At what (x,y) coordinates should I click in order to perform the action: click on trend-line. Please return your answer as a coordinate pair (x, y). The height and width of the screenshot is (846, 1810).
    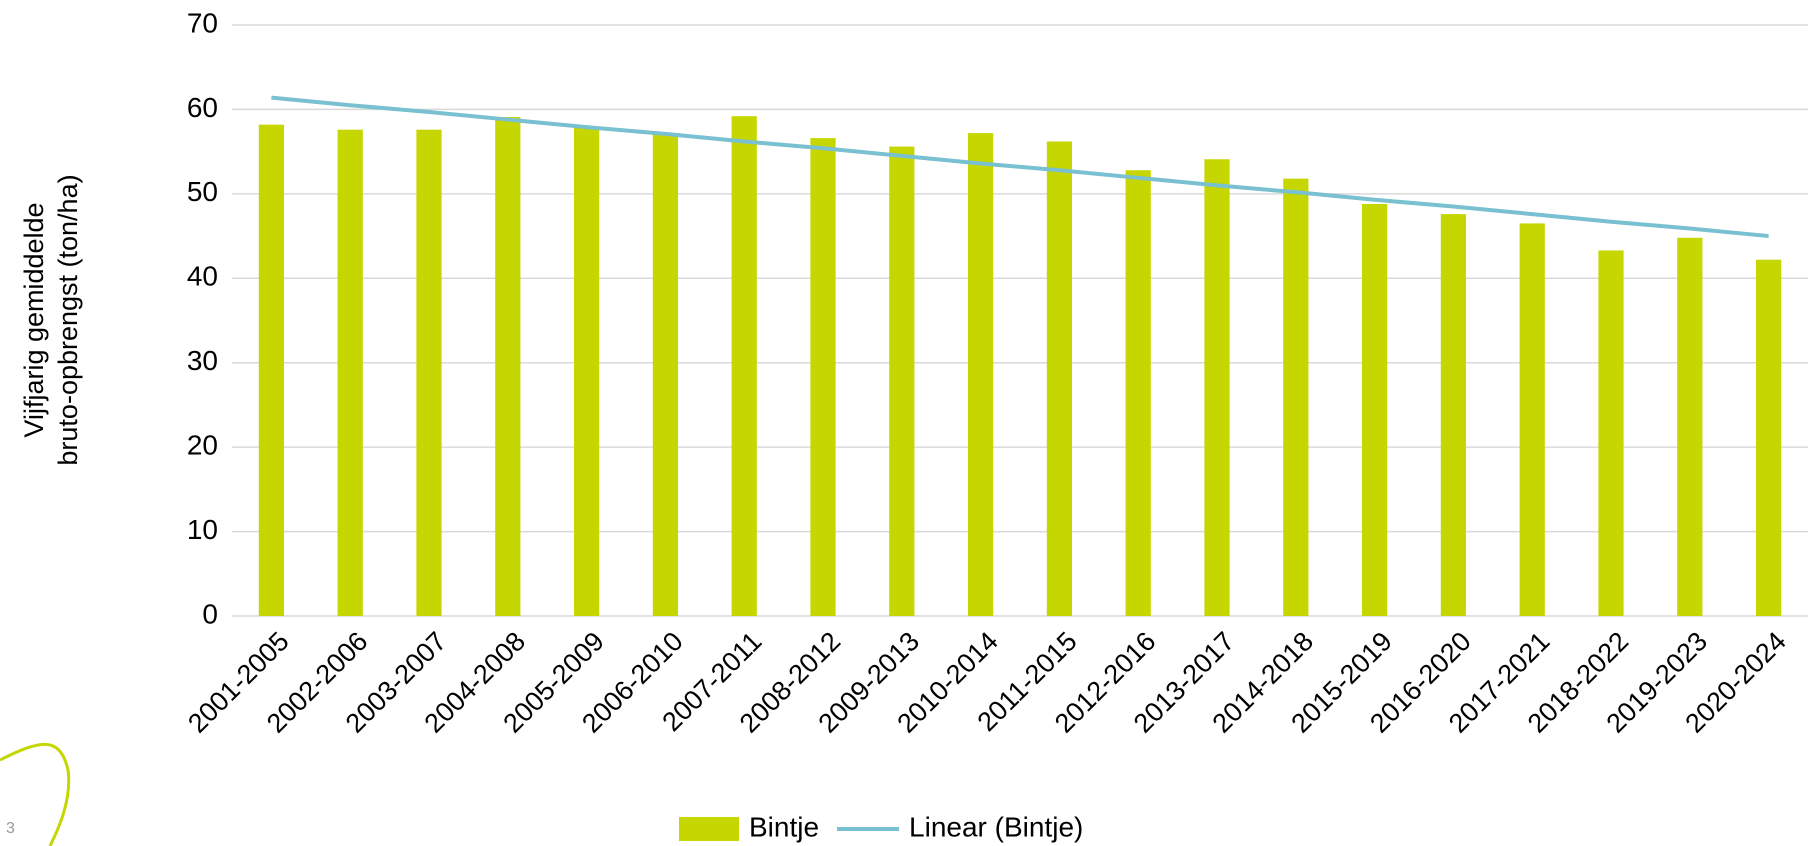
    Looking at the image, I should click on (1020, 167).